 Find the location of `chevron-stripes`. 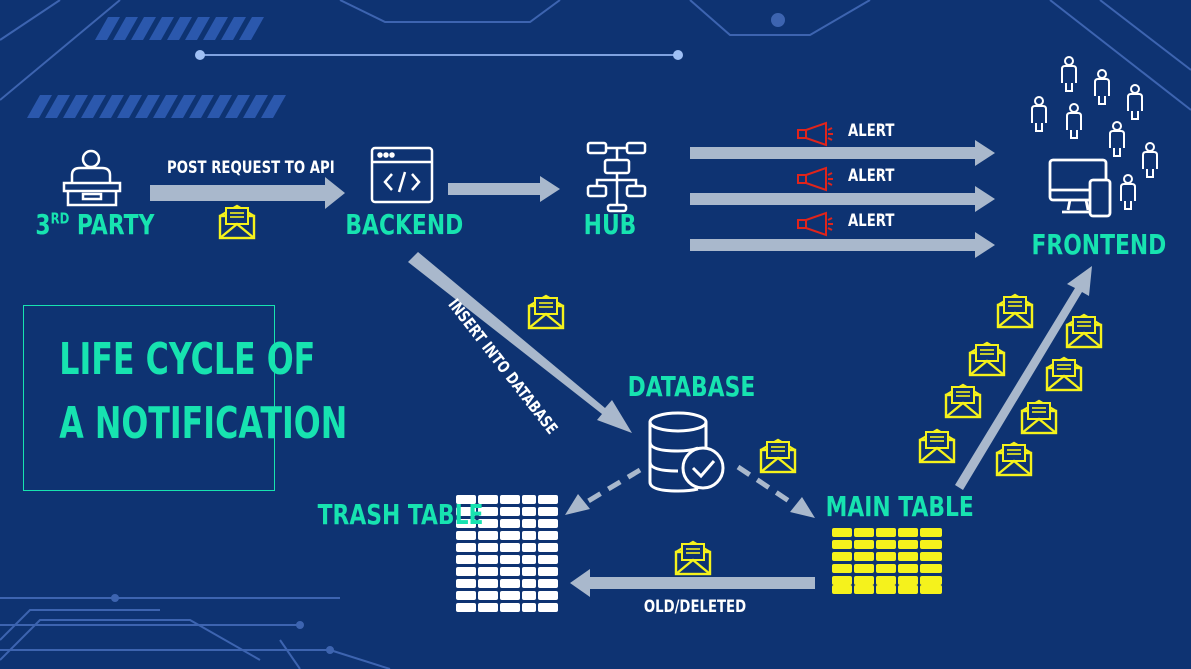

chevron-stripes is located at coordinates (156, 67).